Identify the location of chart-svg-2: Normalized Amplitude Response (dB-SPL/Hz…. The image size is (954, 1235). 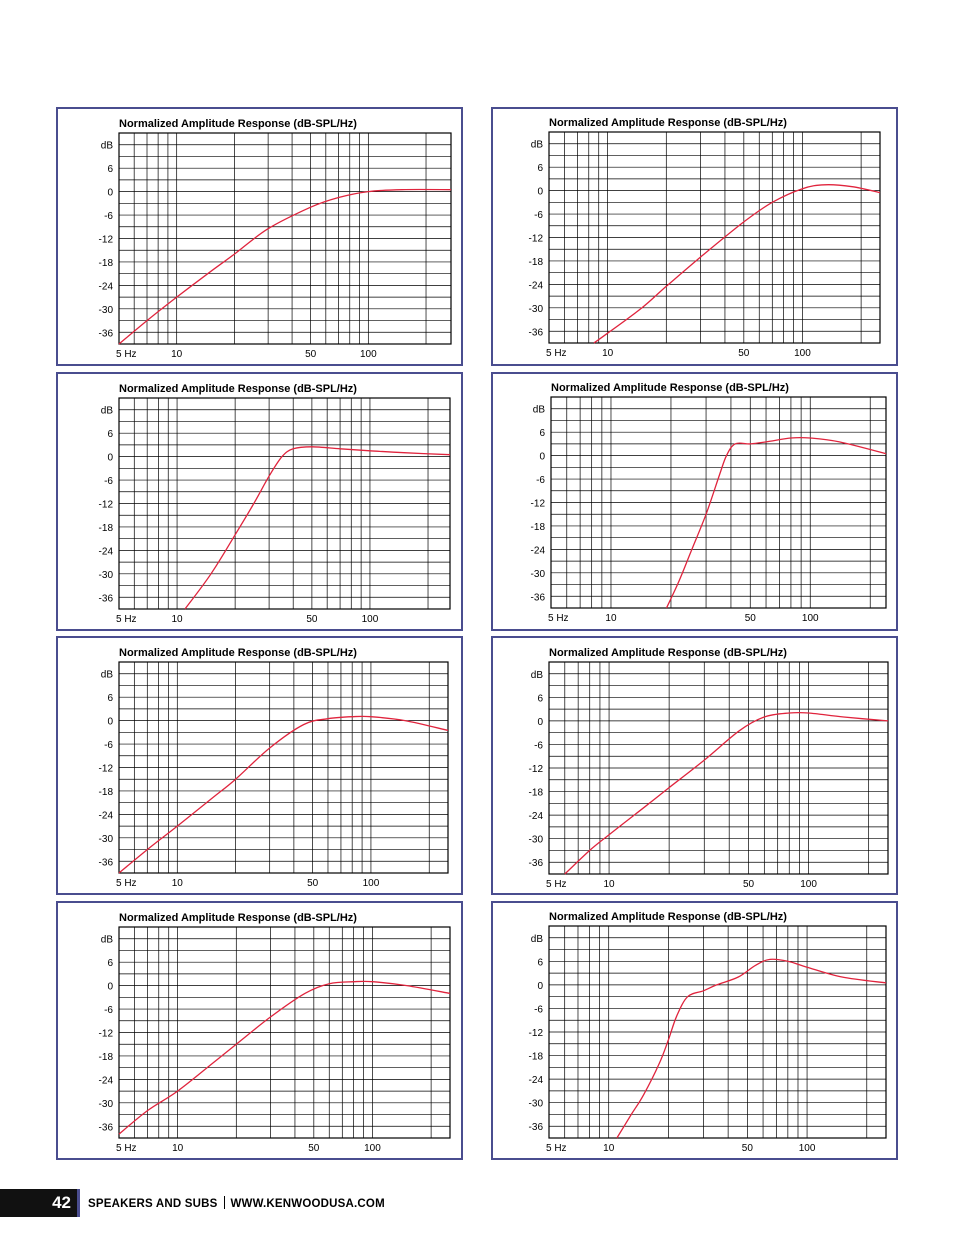
(705, 238).